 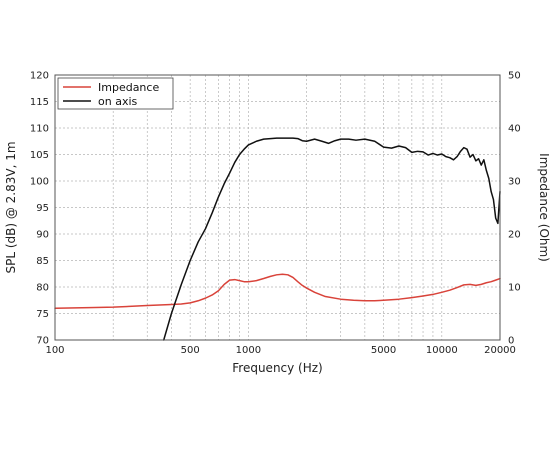 I want to click on x-tick-label: 100, so click(x=54, y=350).